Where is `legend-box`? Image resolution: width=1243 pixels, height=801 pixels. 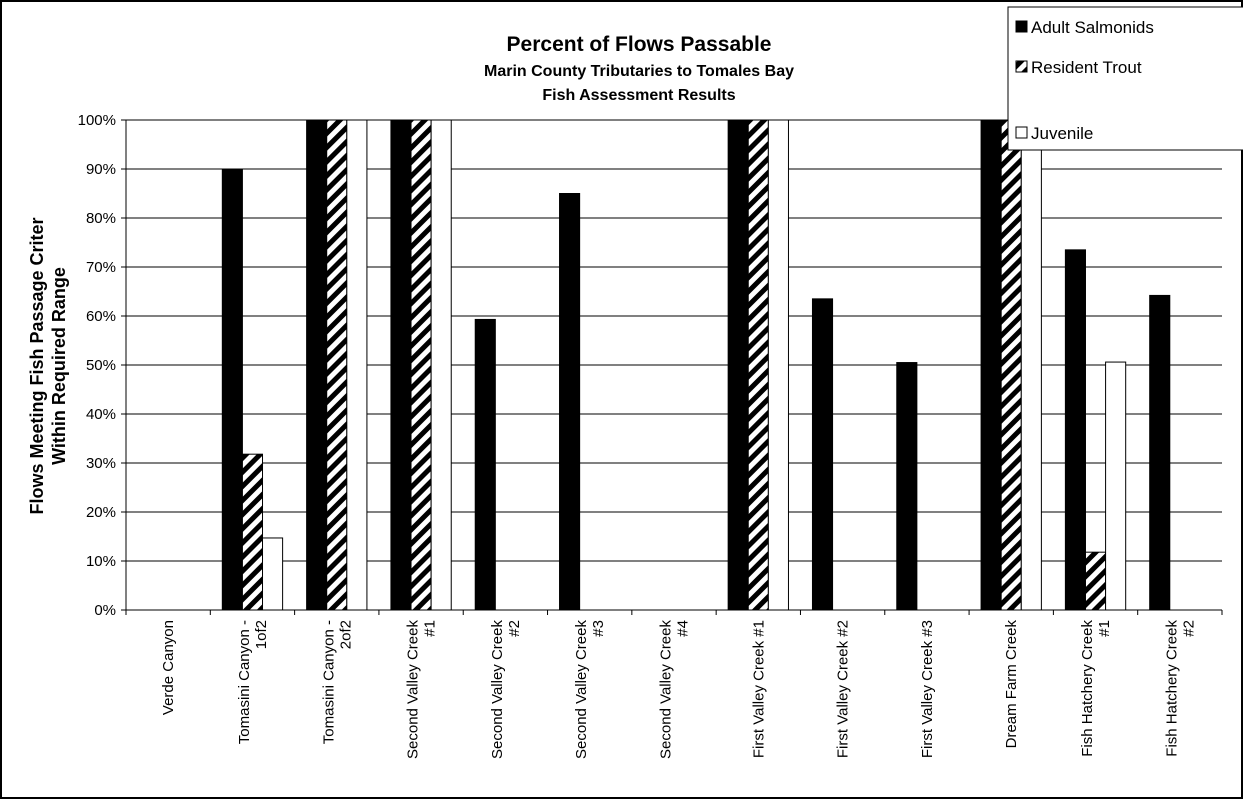
legend-box is located at coordinates (1125, 78).